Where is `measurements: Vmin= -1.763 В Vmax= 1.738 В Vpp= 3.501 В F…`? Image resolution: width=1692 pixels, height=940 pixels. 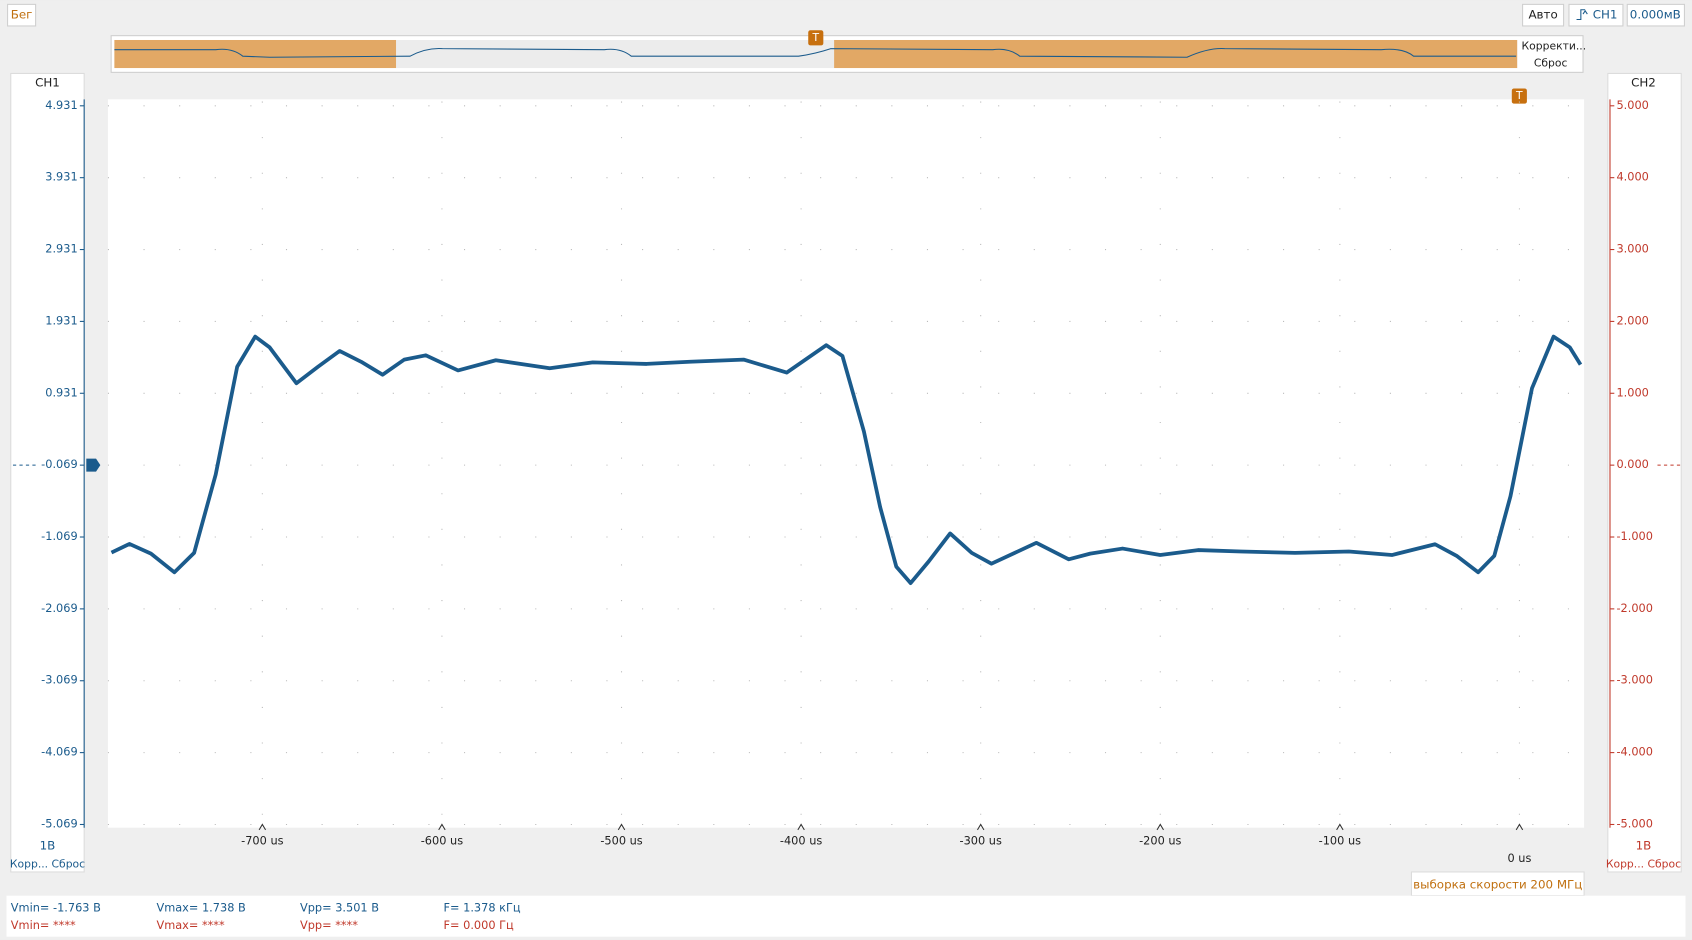
measurements: Vmin= -1.763 В Vmax= 1.738 В Vpp= 3.501 В F… is located at coordinates (266, 916).